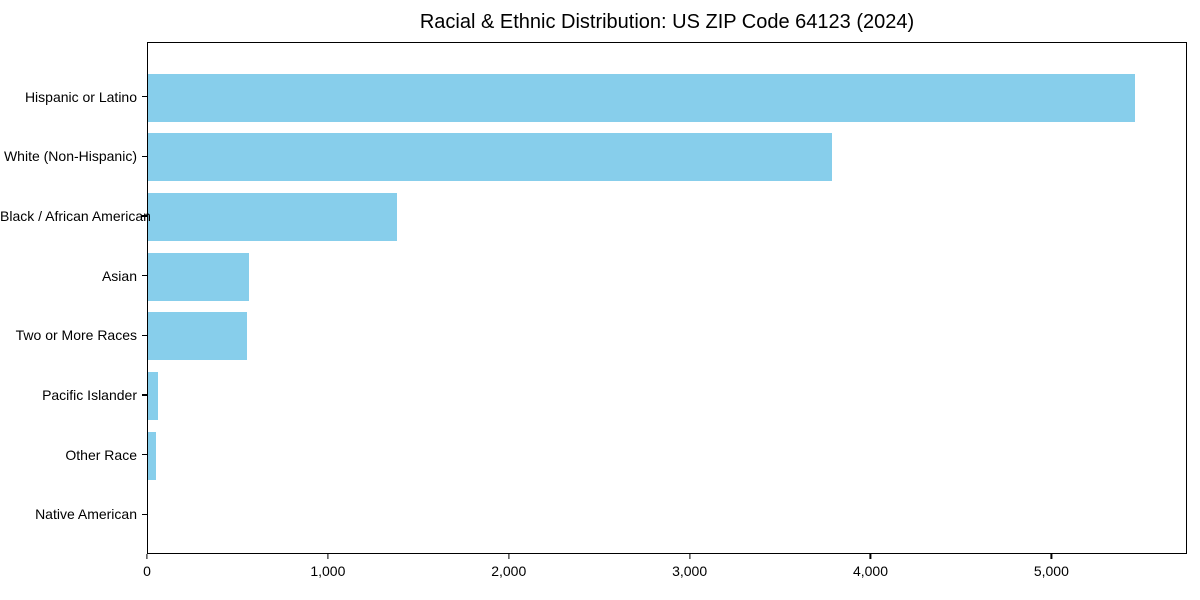 The image size is (1200, 600). What do you see at coordinates (101, 454) in the screenshot?
I see `y-axis-label: Other Race` at bounding box center [101, 454].